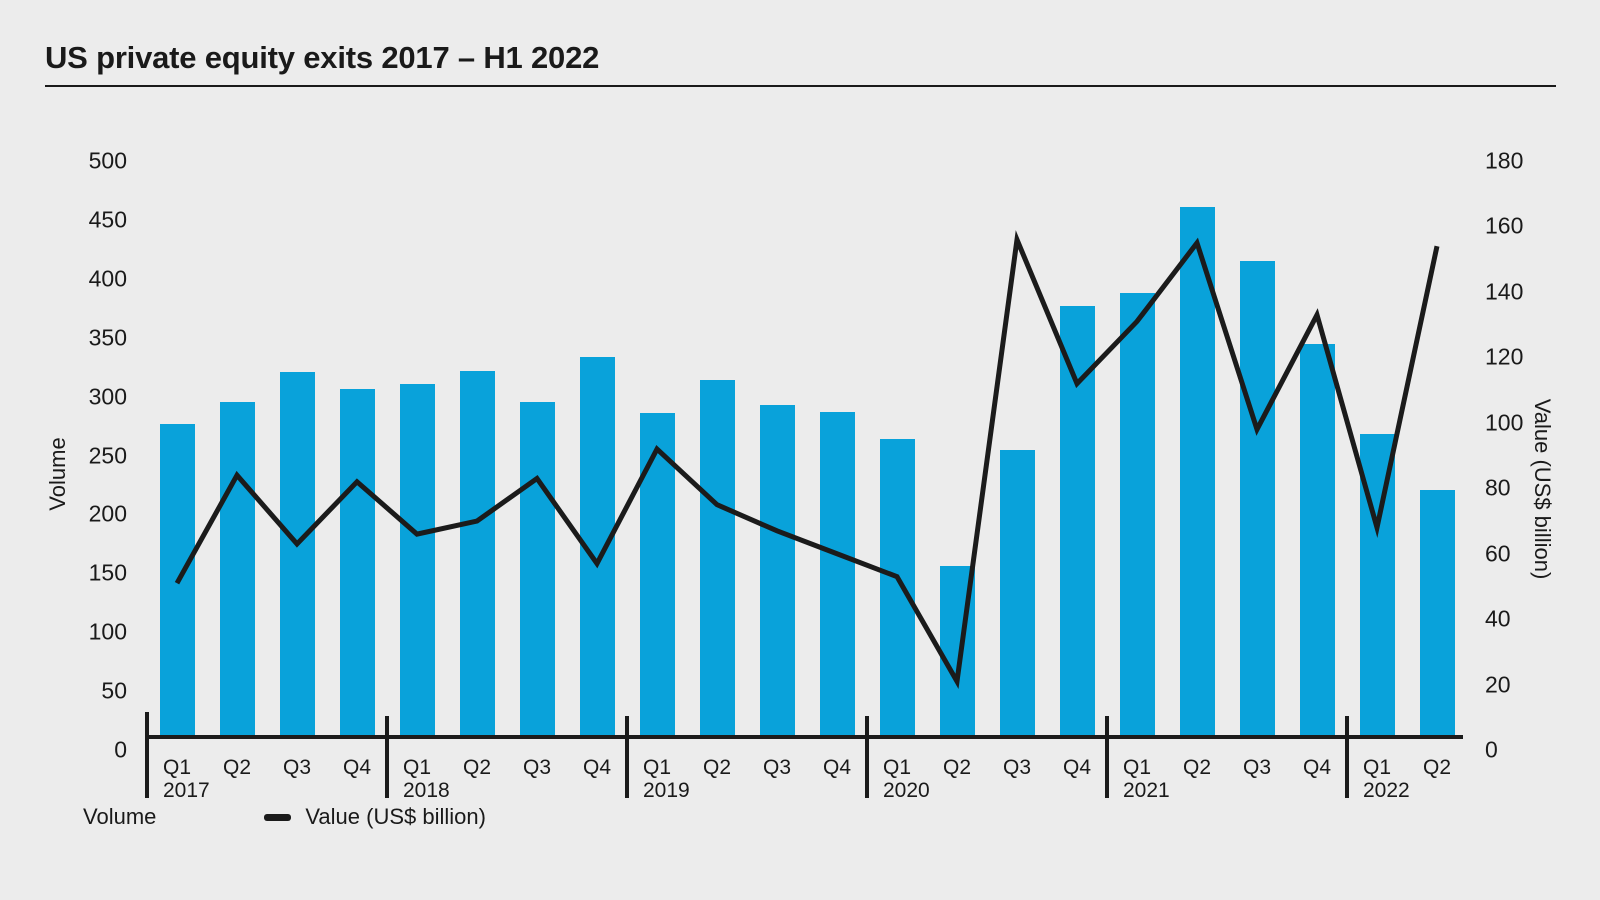 This screenshot has height=900, width=1600. I want to click on quarter-label-q3-2018: Q3, so click(536, 767).